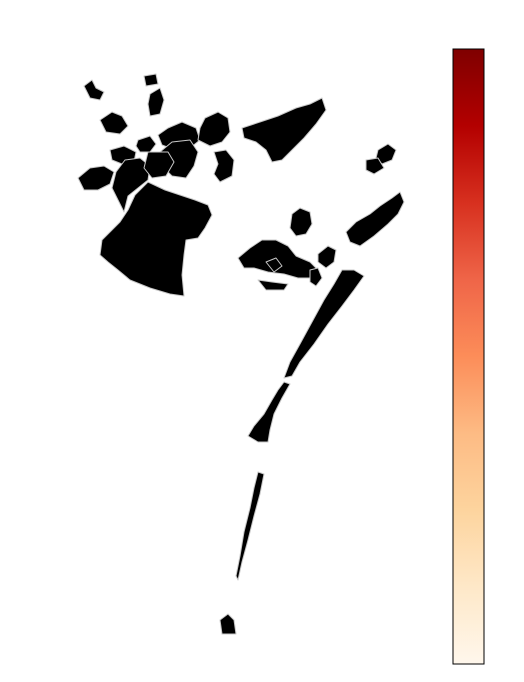  Describe the element at coordinates (274, 265) in the screenshot. I see `region-venezia-small-red` at that location.